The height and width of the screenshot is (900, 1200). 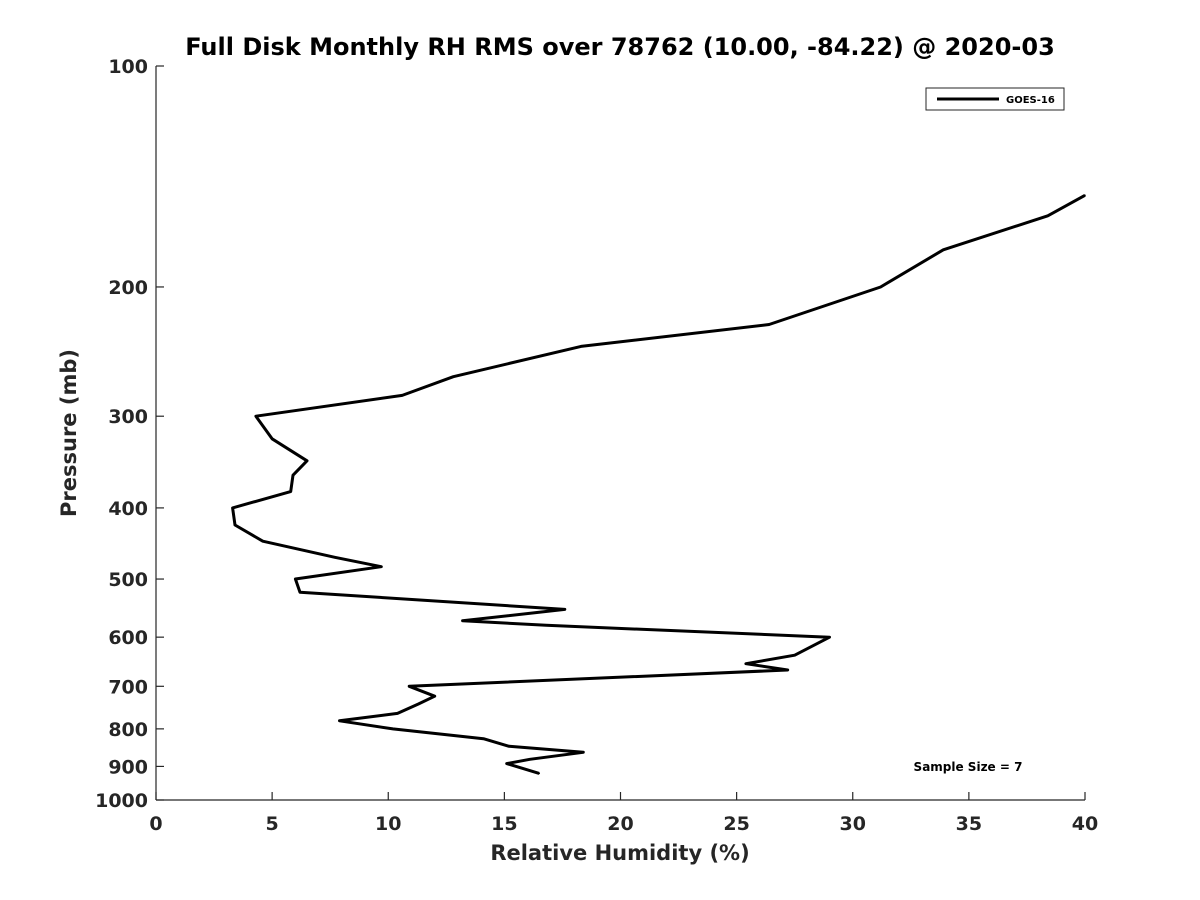 What do you see at coordinates (620, 824) in the screenshot?
I see `x-tick-label: 20` at bounding box center [620, 824].